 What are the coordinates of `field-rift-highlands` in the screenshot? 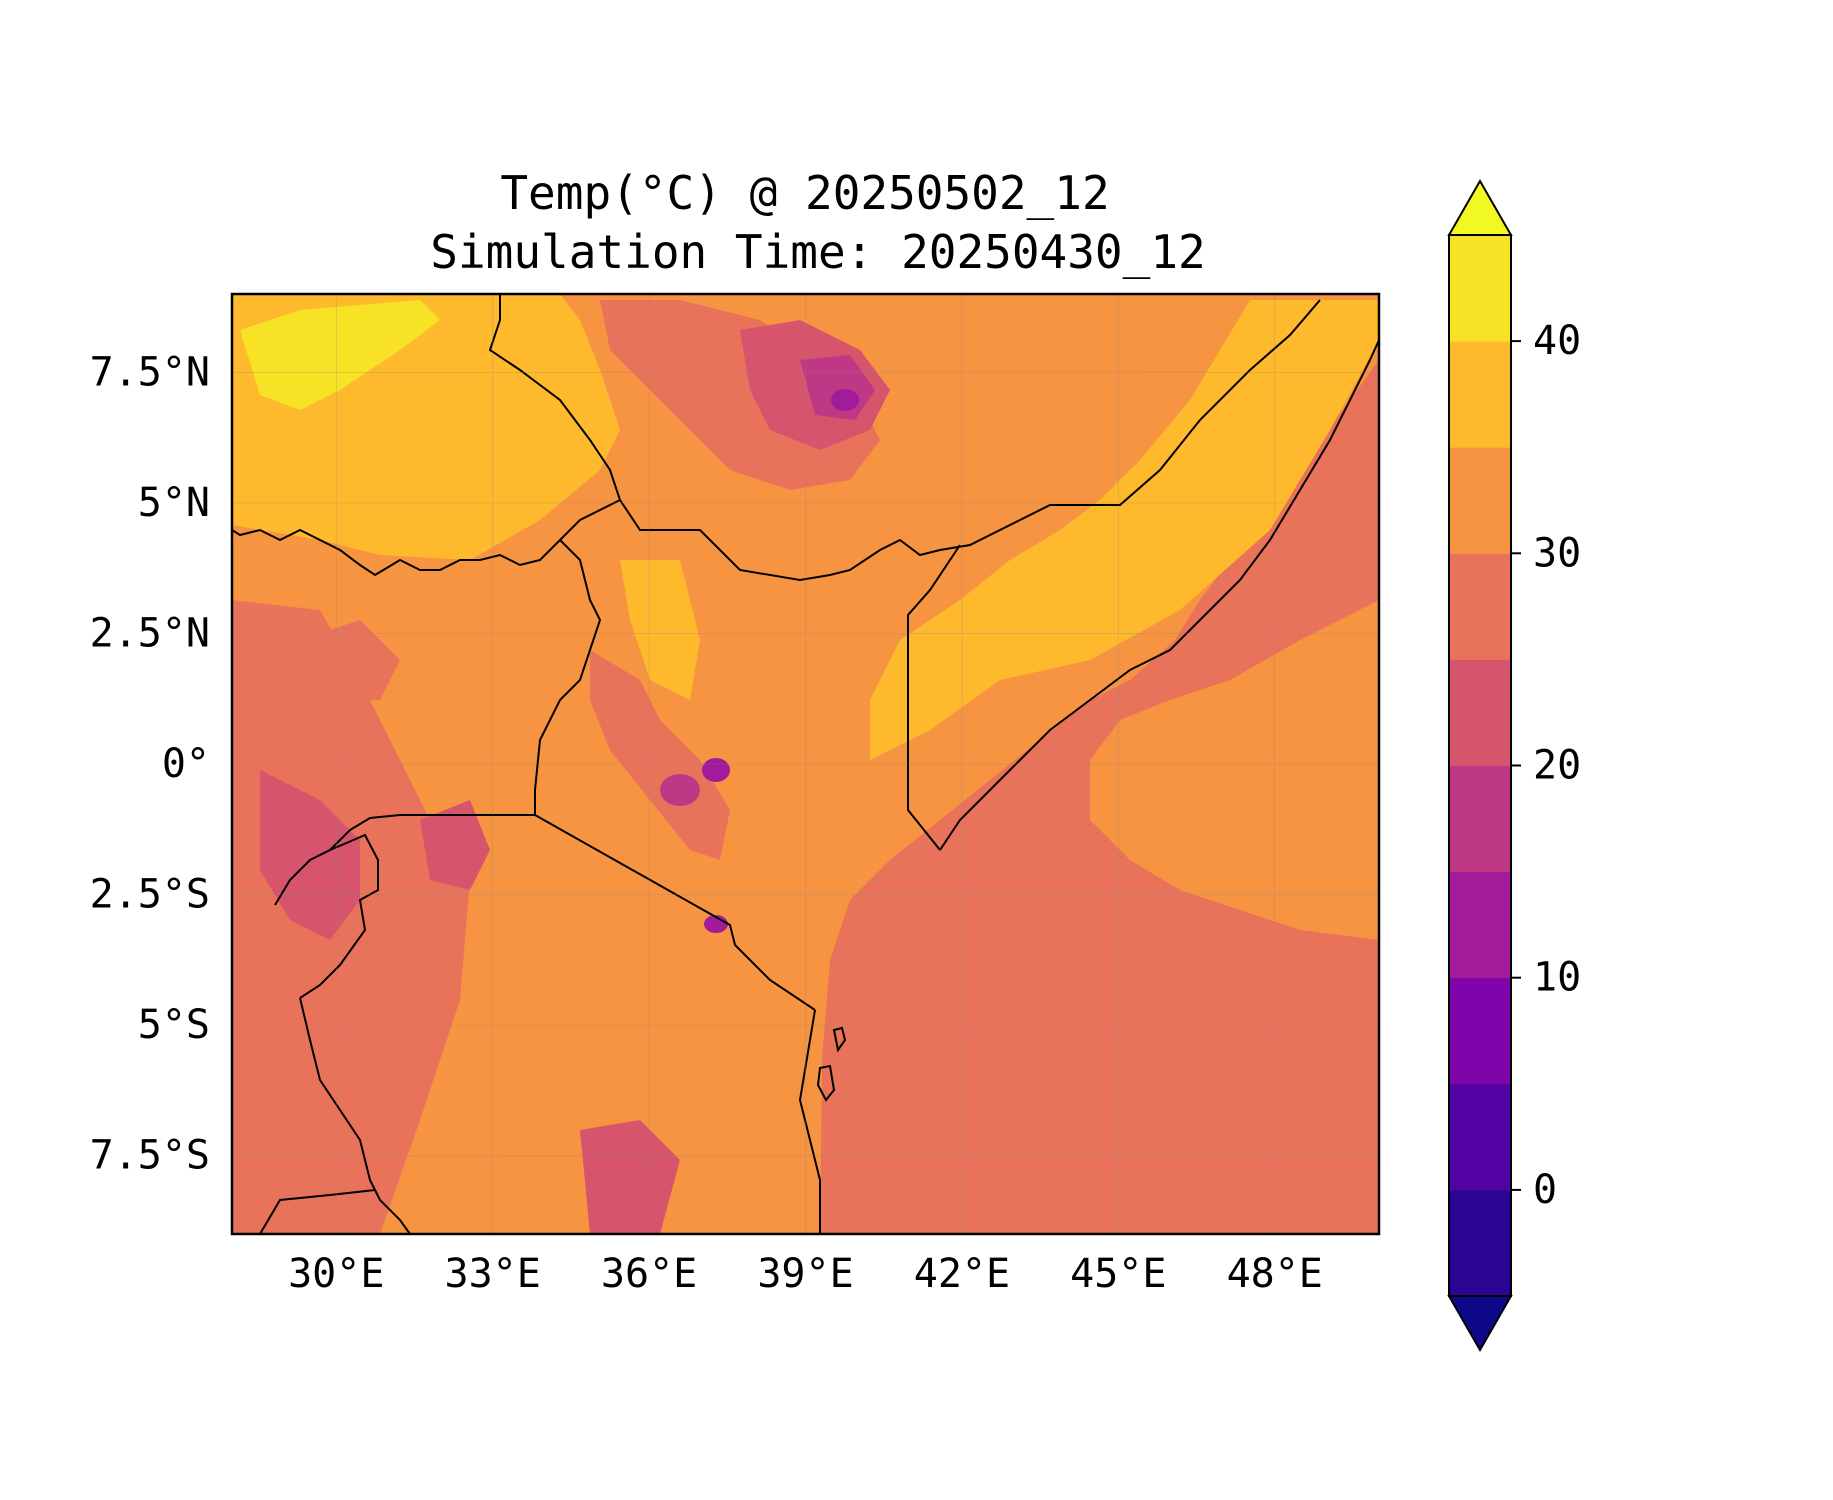 It's located at (310, 855).